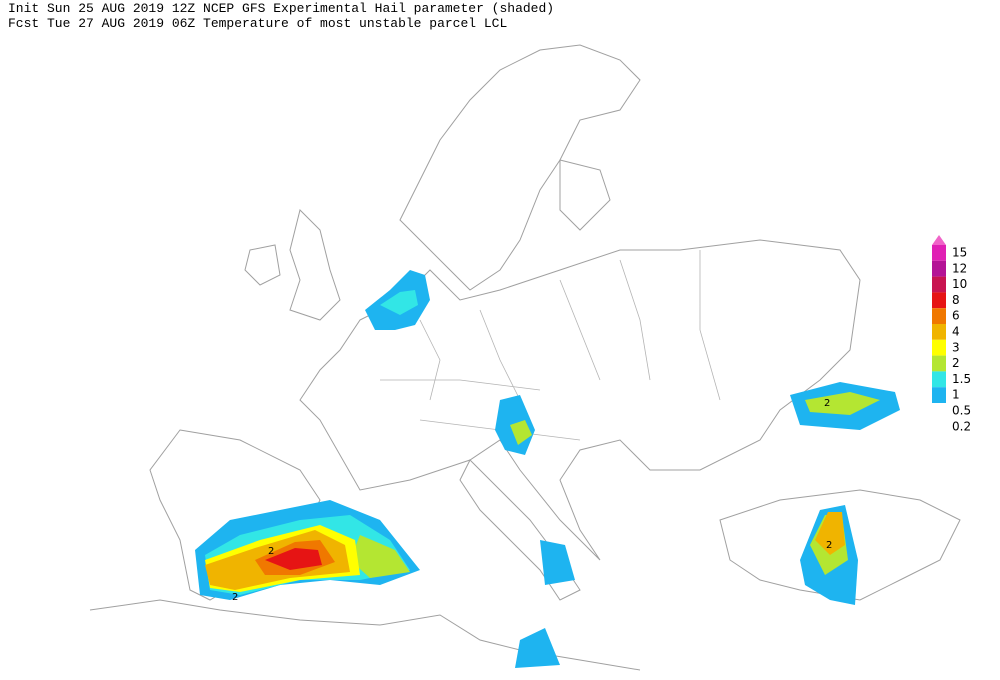 Image resolution: width=1000 pixels, height=680 pixels. What do you see at coordinates (956, 316) in the screenshot?
I see `legend-label: 6` at bounding box center [956, 316].